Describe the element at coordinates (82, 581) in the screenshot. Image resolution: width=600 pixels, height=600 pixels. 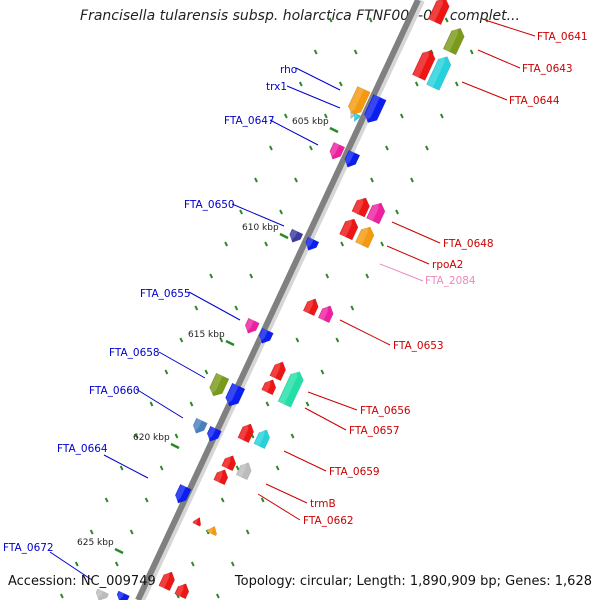
I see `accession-text: Accession: NC_009749` at that location.